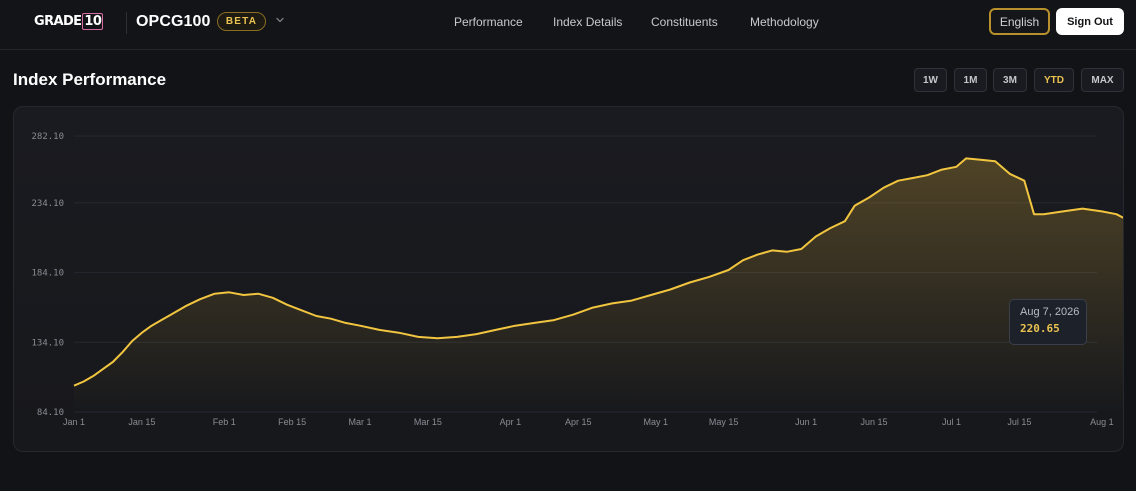 This screenshot has width=1136, height=491. Describe the element at coordinates (74, 422) in the screenshot. I see `x-tick-label: Jan 1` at that location.